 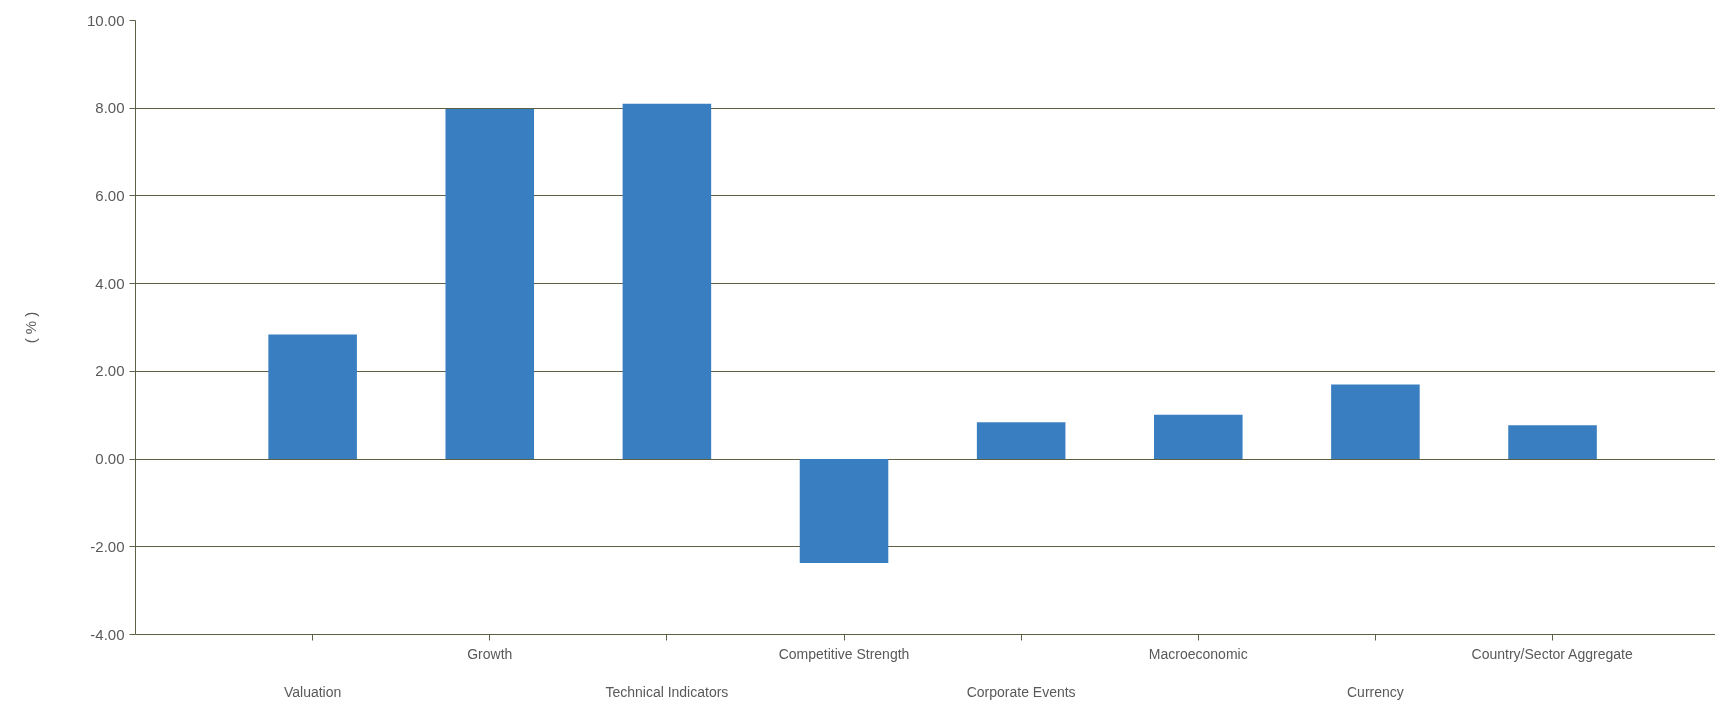 What do you see at coordinates (110, 108) in the screenshot?
I see `y-tick-label: 8.00` at bounding box center [110, 108].